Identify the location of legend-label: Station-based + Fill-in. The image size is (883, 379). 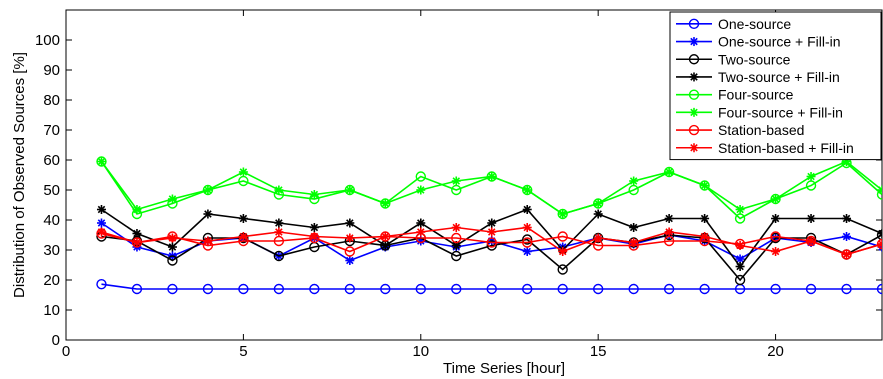
(786, 148).